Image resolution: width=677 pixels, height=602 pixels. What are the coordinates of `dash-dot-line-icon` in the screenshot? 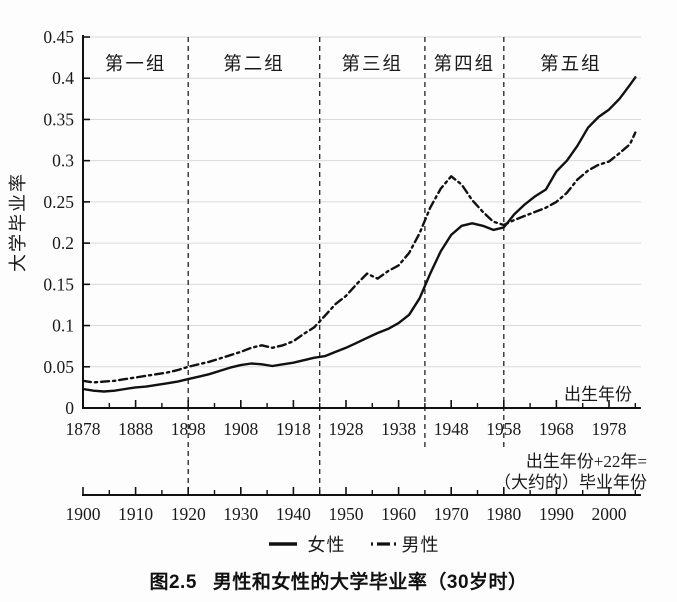 It's located at (383, 544).